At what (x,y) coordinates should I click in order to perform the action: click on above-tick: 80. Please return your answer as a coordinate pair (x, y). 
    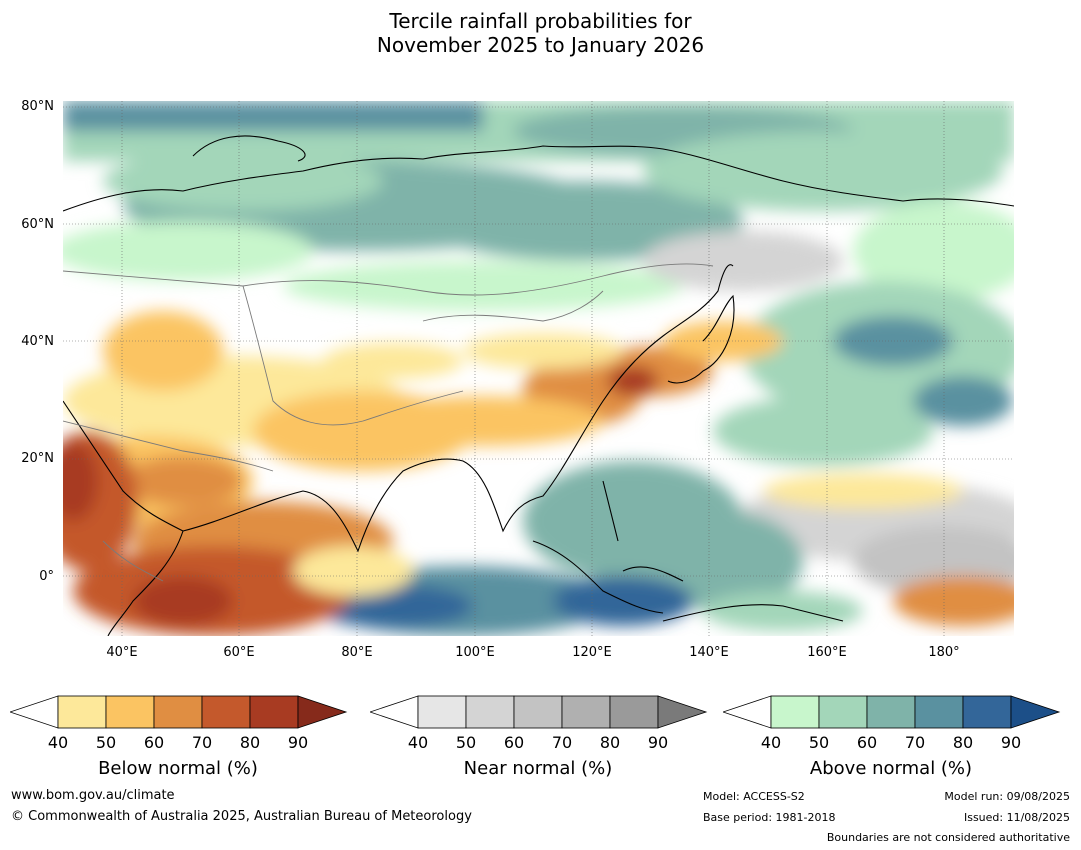
    Looking at the image, I should click on (963, 742).